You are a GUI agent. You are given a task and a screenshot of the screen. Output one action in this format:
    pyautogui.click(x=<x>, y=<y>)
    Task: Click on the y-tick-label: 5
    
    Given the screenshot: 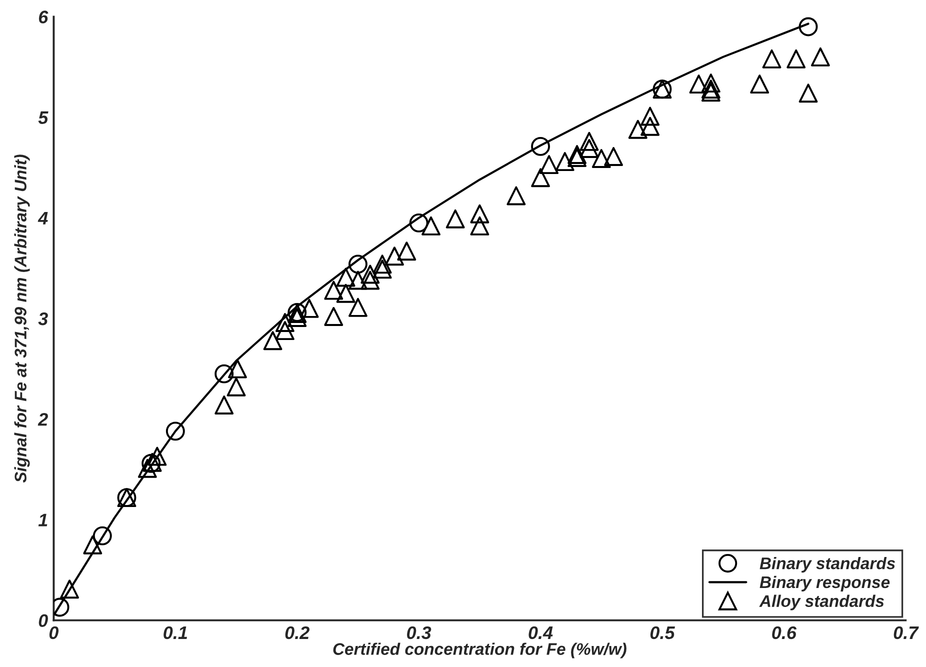 What is the action you would take?
    pyautogui.click(x=43, y=117)
    